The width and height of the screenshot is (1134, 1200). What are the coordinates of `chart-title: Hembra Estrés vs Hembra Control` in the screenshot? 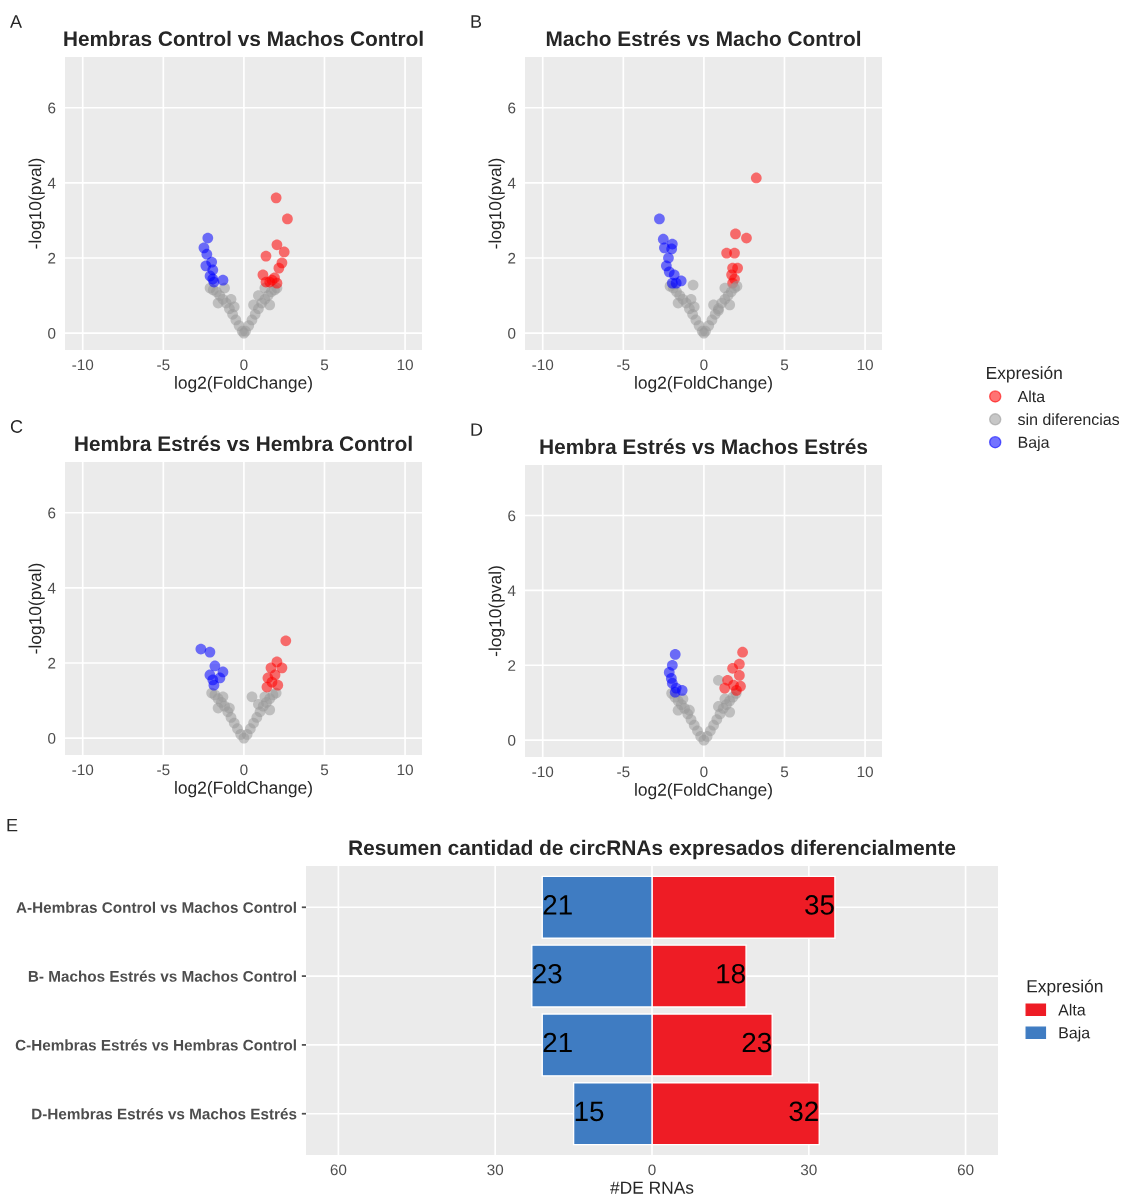 It's located at (243, 443).